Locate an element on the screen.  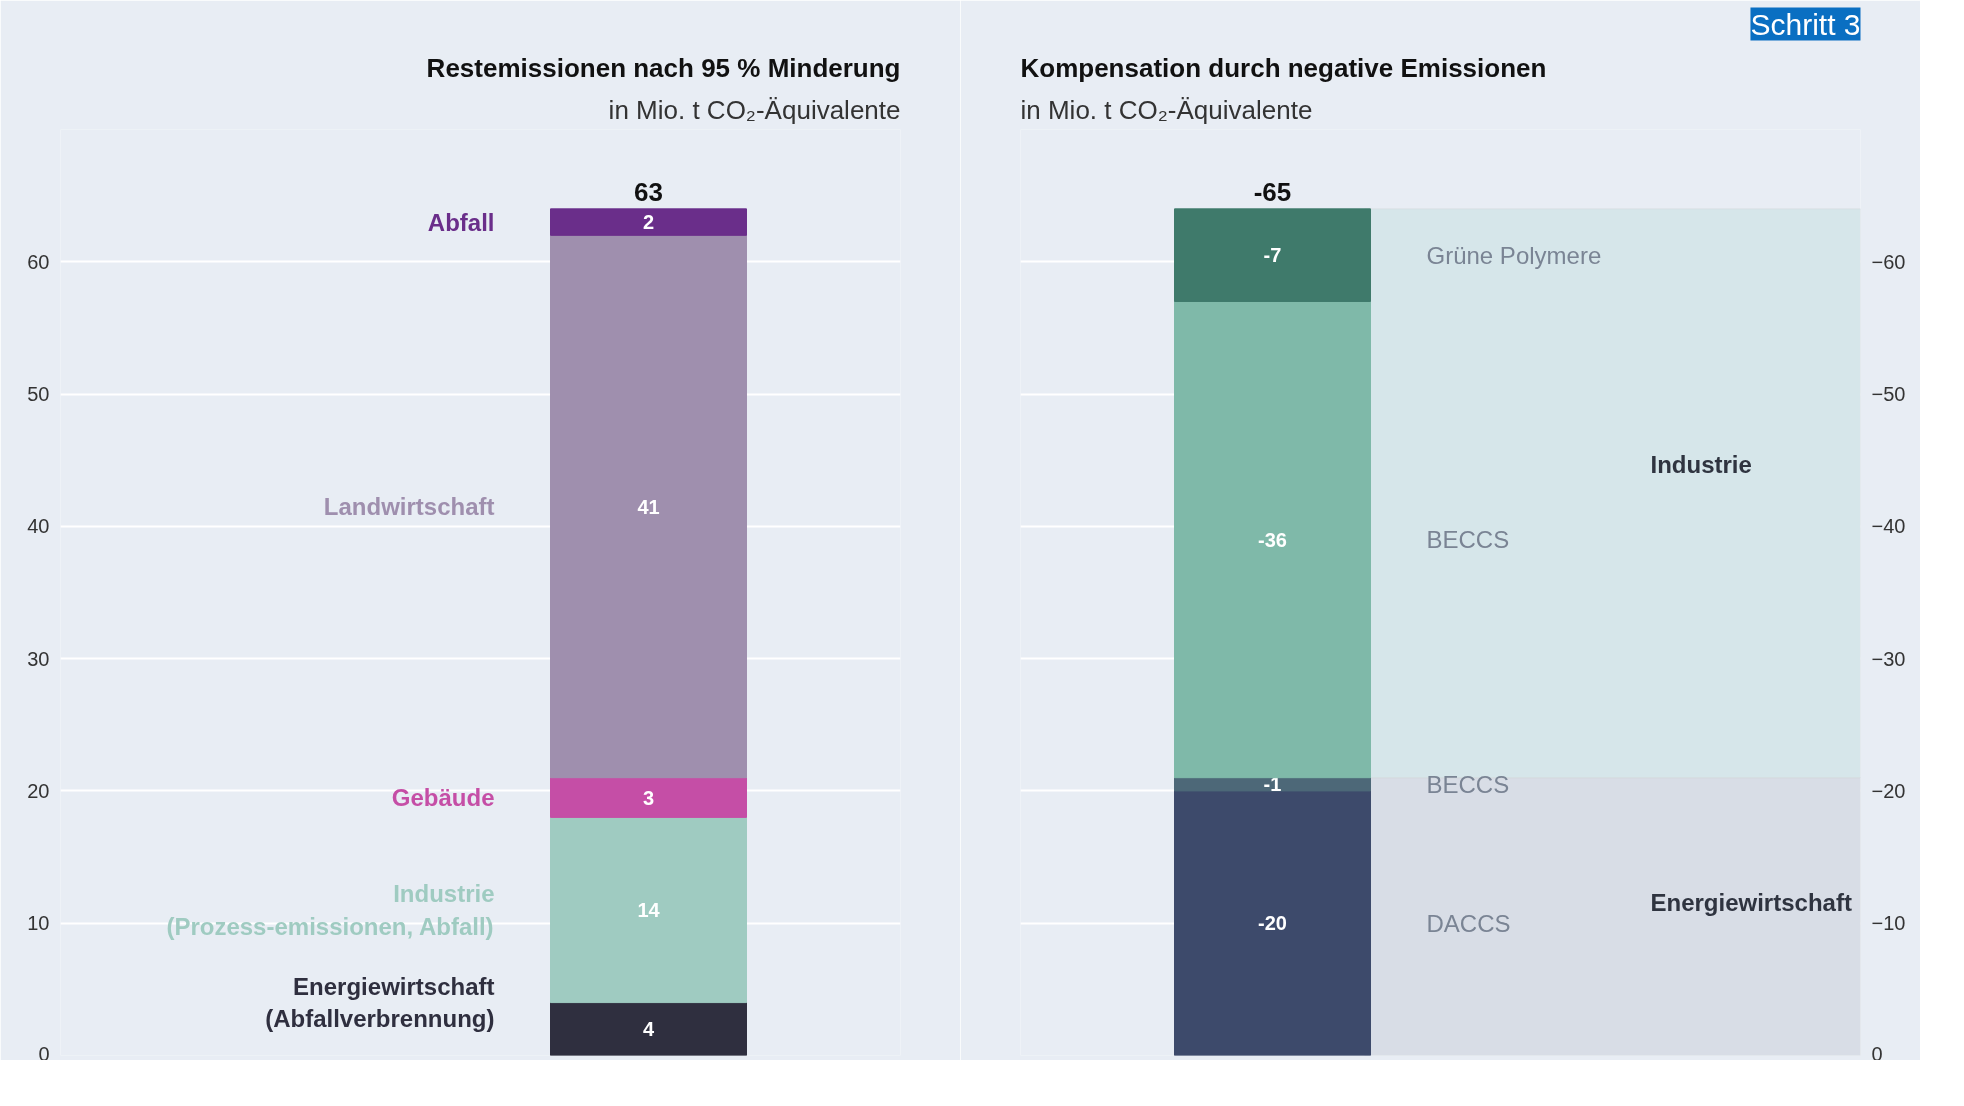
text: Abfall is located at coordinates (461, 222).